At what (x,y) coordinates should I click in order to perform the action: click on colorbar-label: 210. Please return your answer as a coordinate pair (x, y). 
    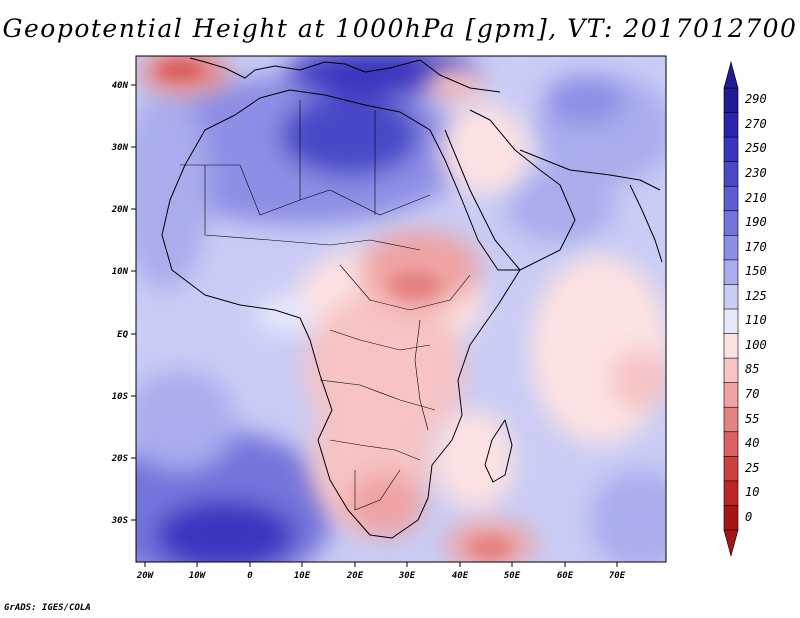
    Looking at the image, I should click on (756, 197).